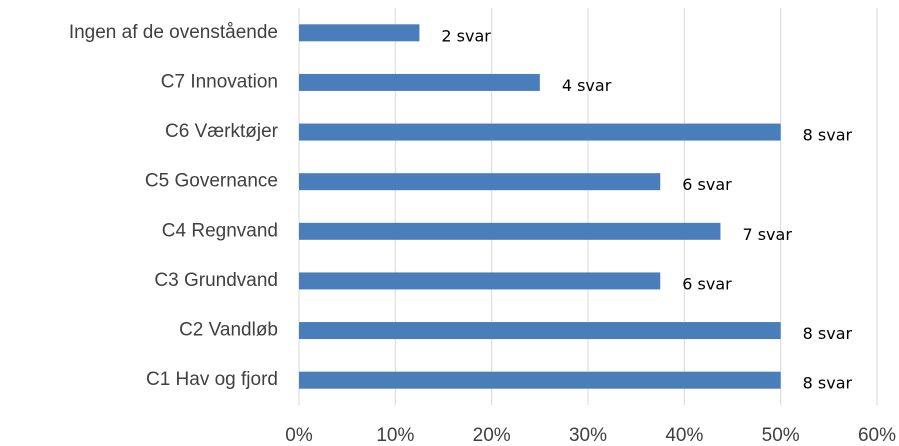  Describe the element at coordinates (587, 85) in the screenshot. I see `value-label: 4 svar` at that location.